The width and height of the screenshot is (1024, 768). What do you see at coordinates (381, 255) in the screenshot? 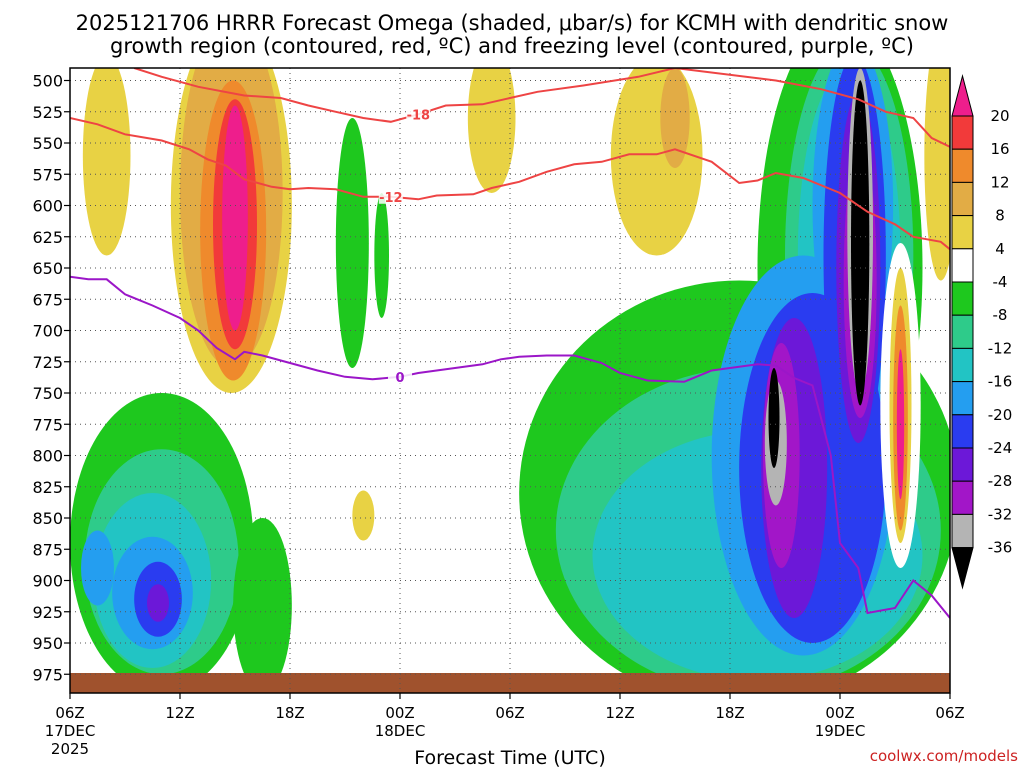
I see `omega-neg-thin-c` at bounding box center [381, 255].